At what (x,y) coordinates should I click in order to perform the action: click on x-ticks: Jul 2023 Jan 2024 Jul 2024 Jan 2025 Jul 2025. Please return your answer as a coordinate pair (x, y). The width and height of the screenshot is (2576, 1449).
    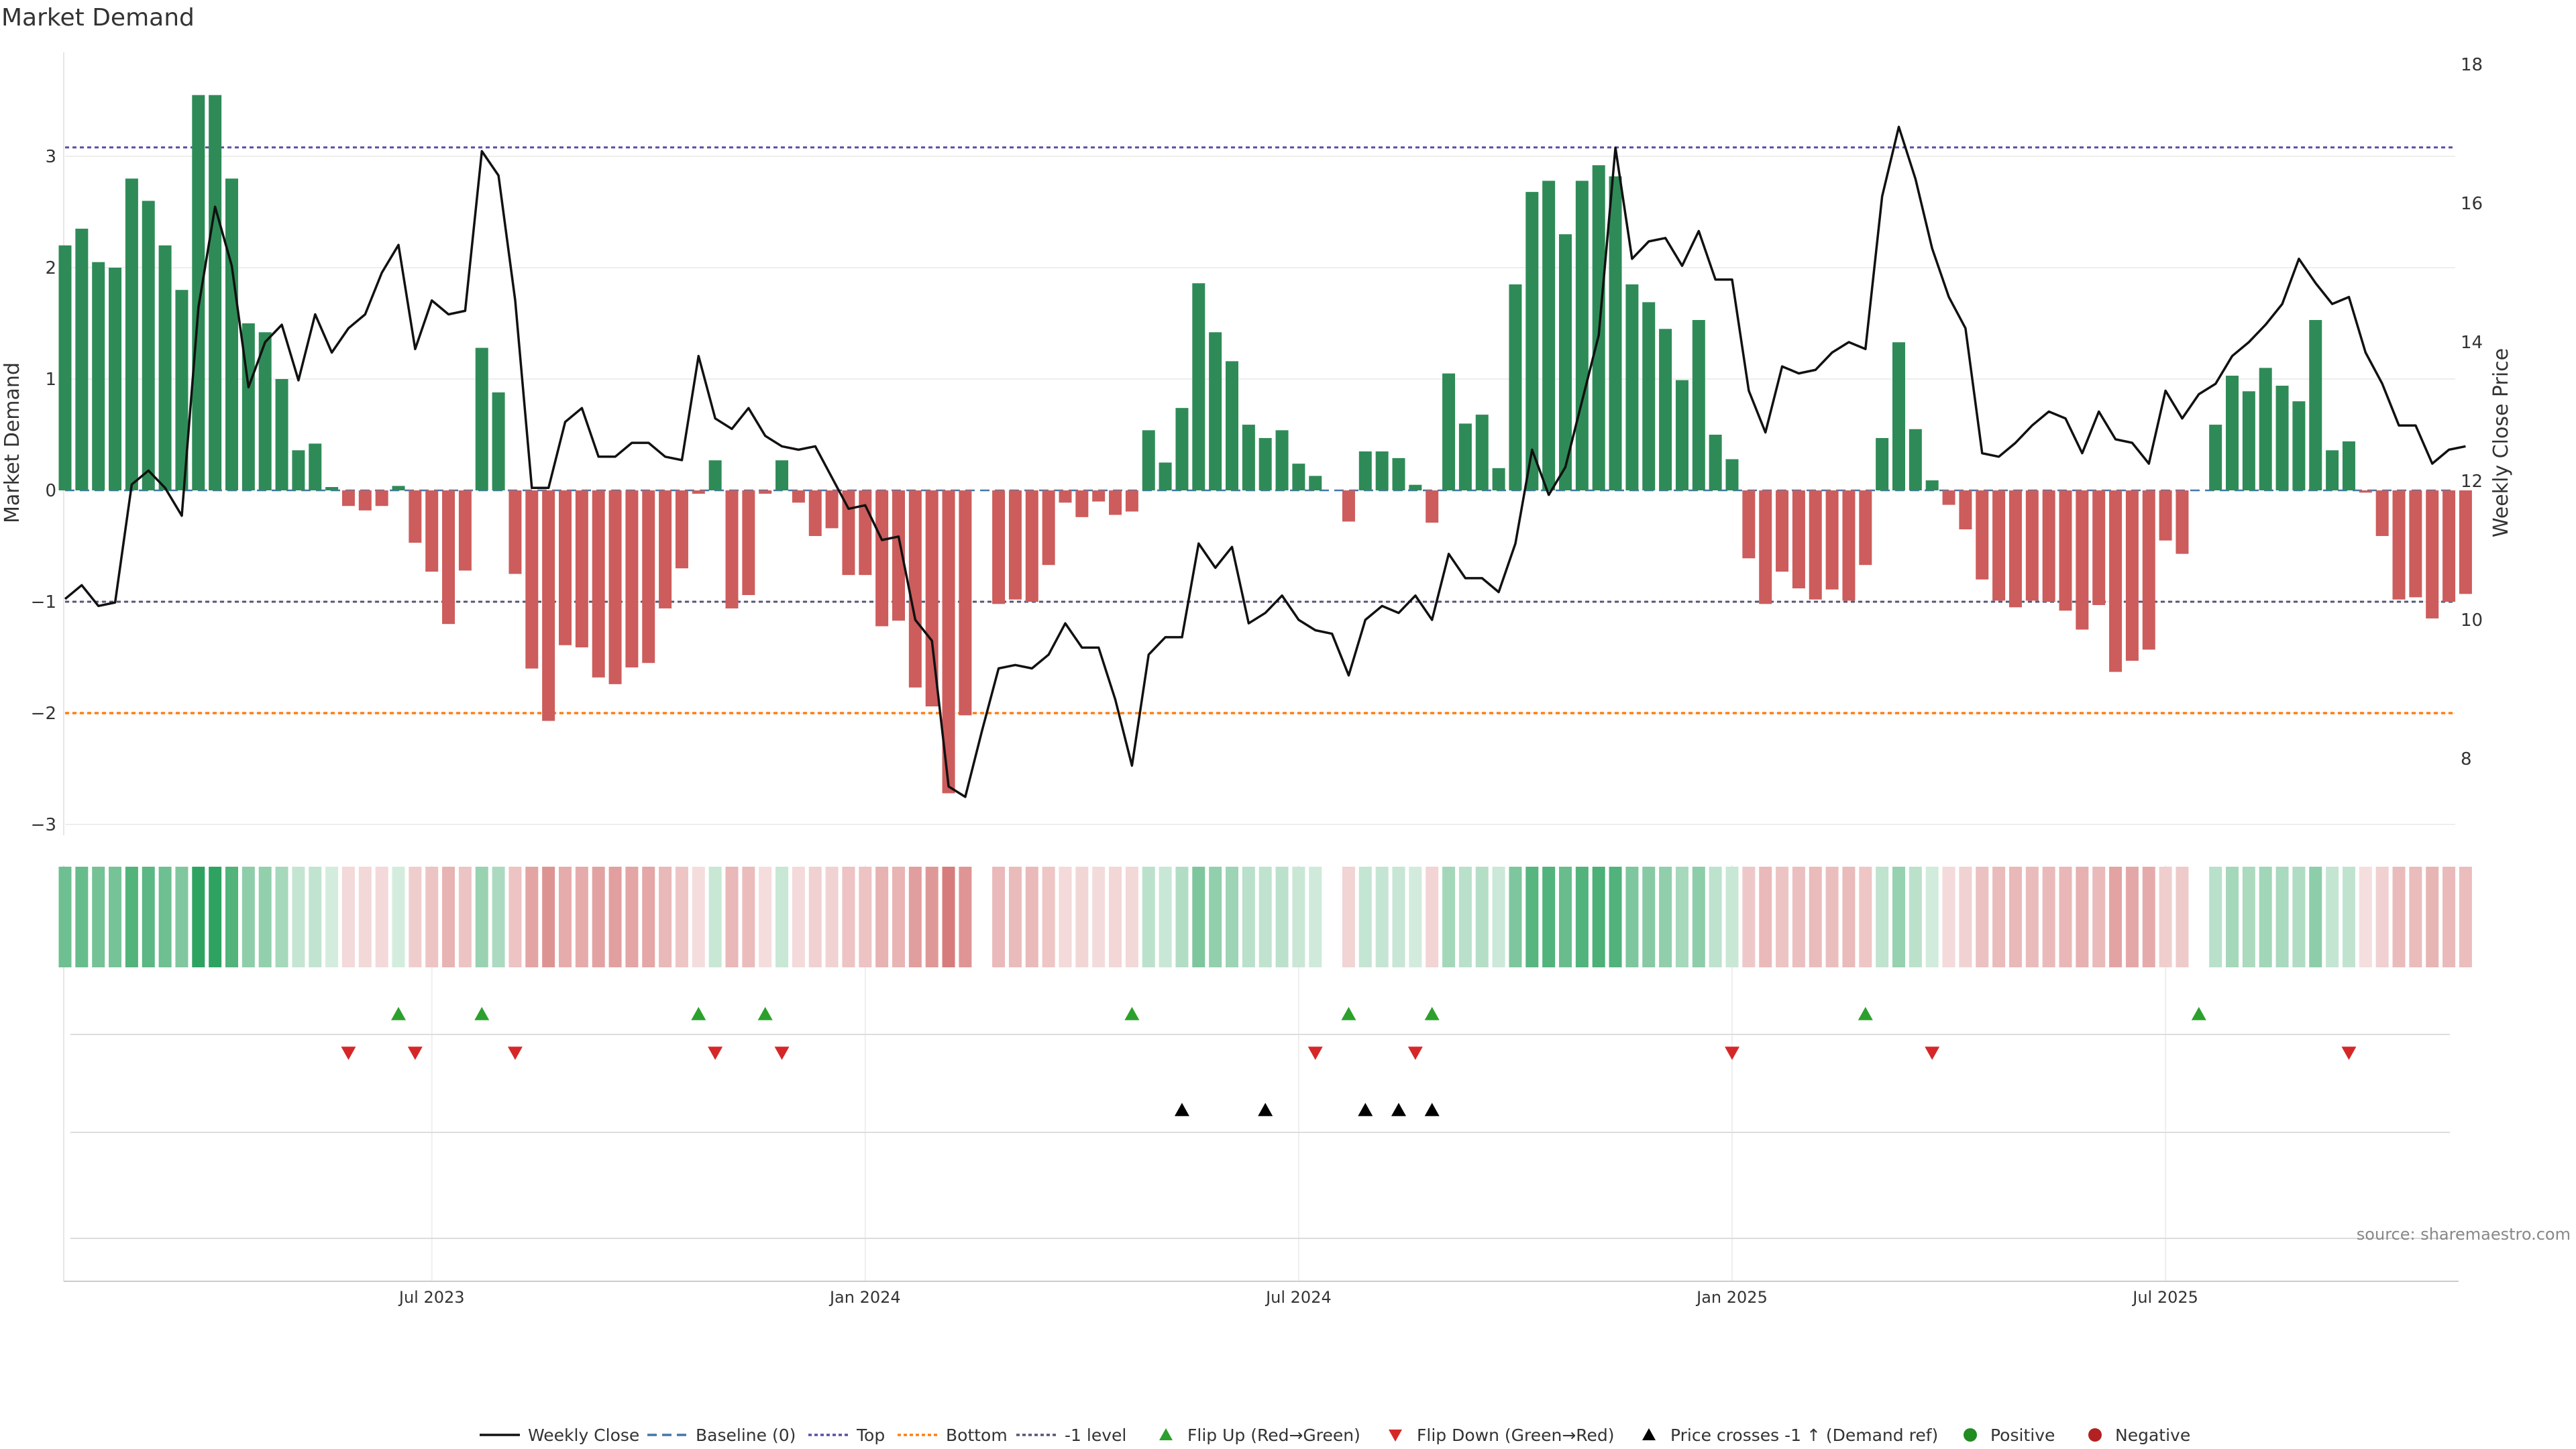
    Looking at the image, I should click on (1298, 1297).